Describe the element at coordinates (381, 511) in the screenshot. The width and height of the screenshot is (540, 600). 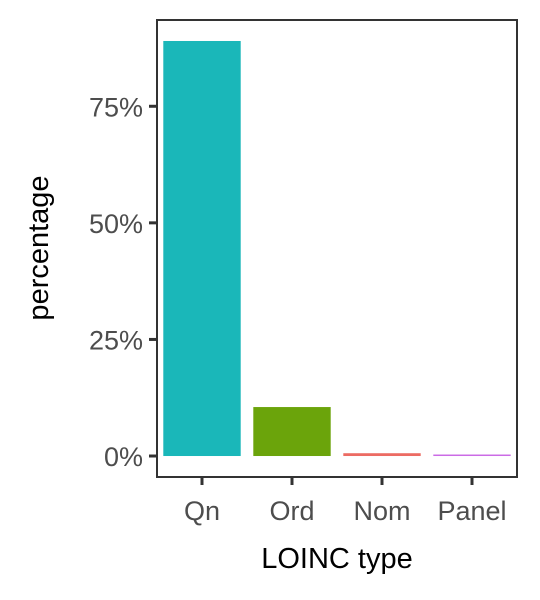
I see `x-tick-label: Nom` at that location.